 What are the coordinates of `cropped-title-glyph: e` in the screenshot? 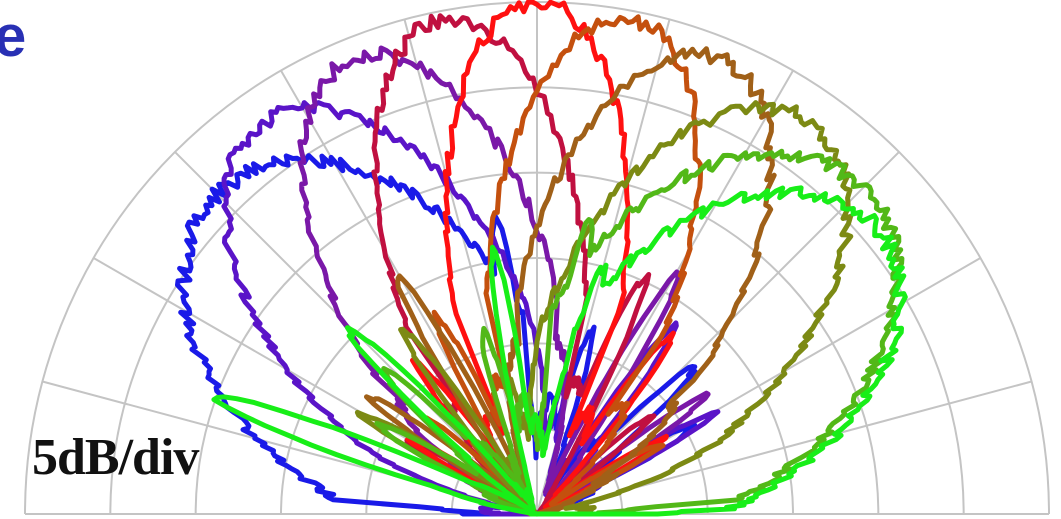 It's located at (13, 36).